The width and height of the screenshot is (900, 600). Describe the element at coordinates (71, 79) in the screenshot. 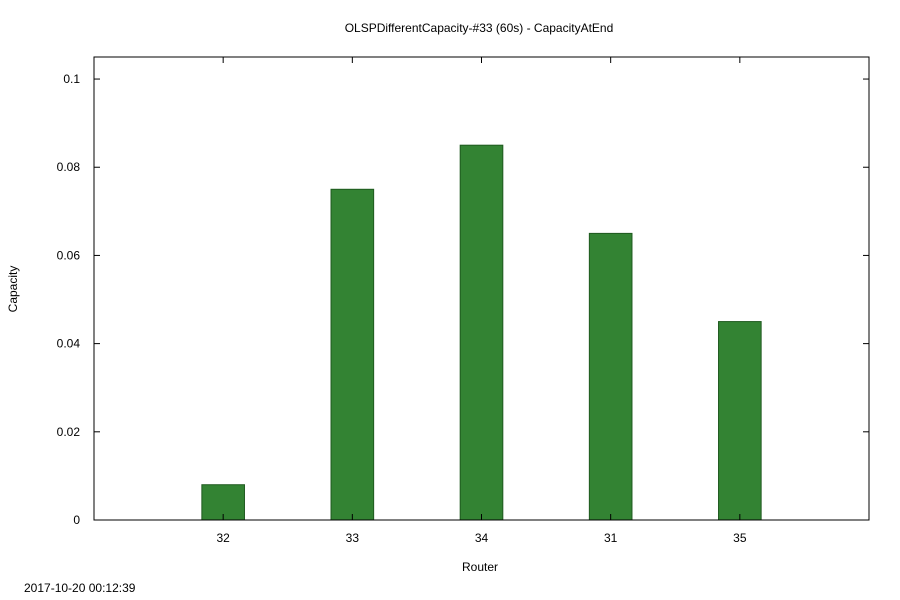

I see `y-tick-label: 0.1` at that location.